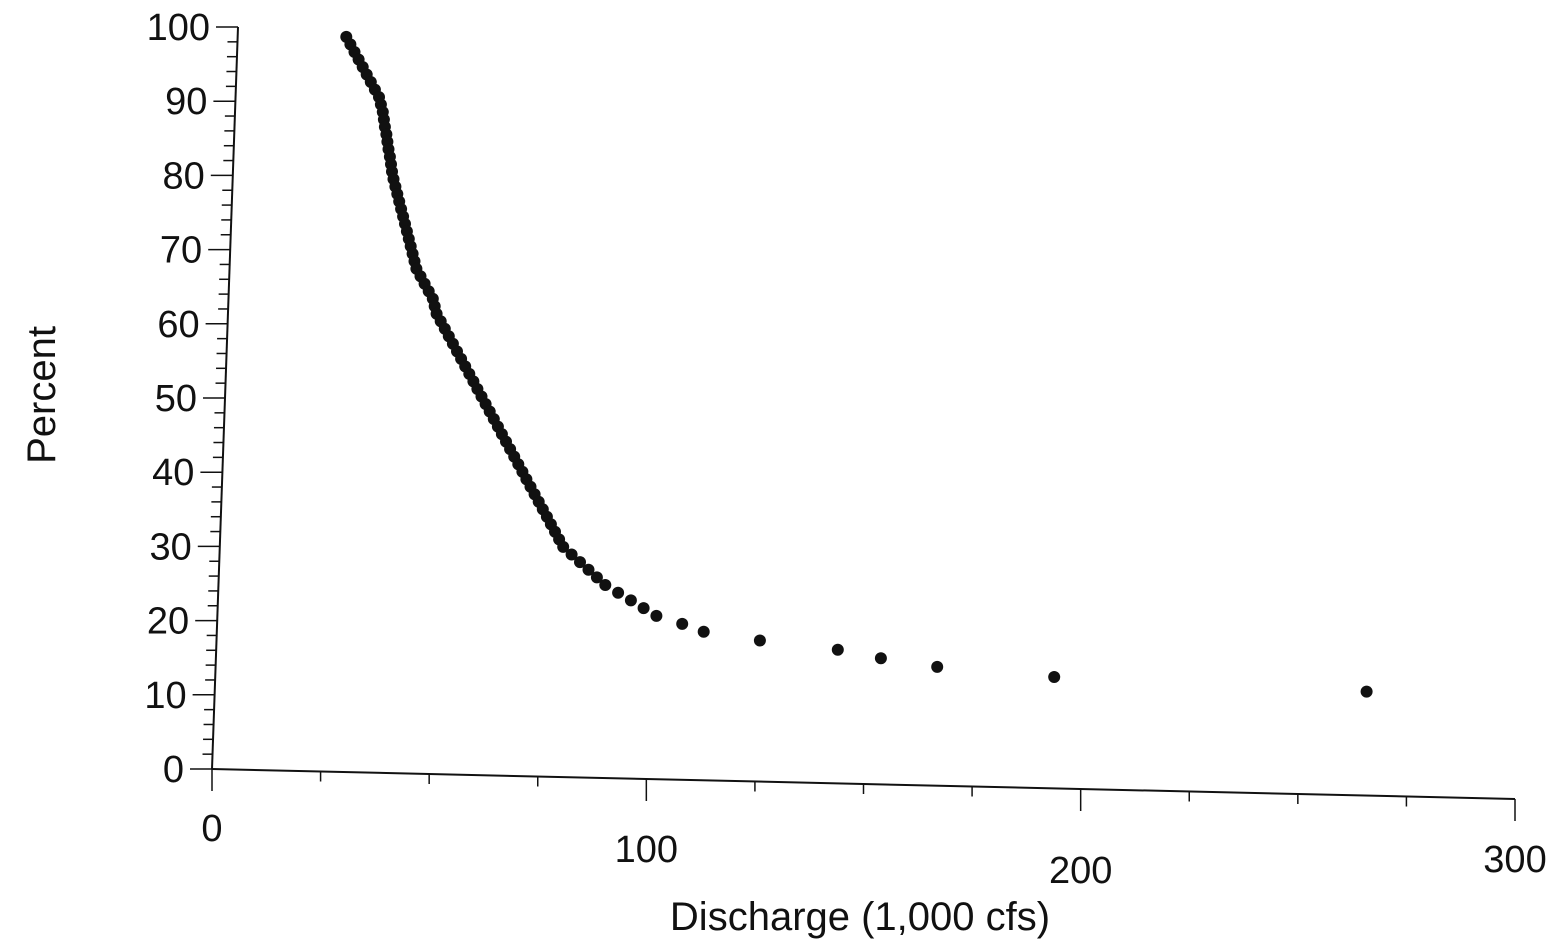  What do you see at coordinates (646, 850) in the screenshot?
I see `x-tick-label: 100` at bounding box center [646, 850].